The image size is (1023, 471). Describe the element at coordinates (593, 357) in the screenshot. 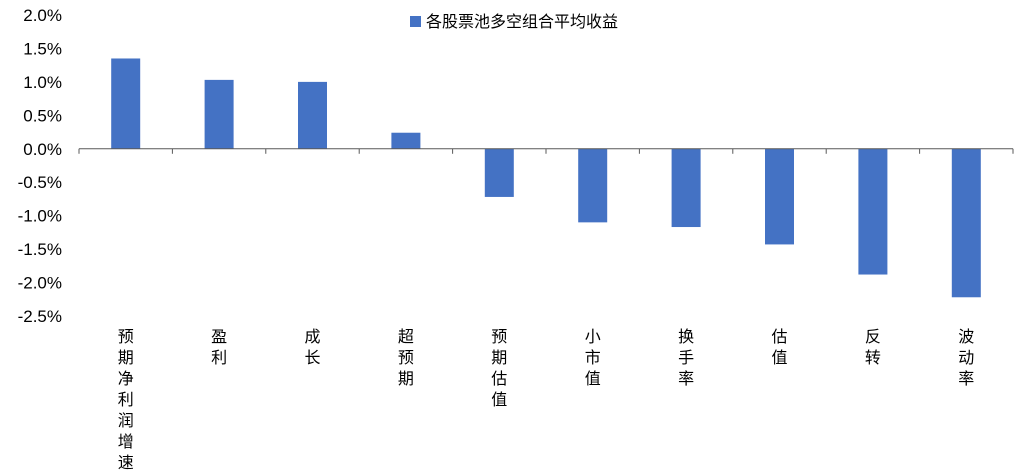

I see `category-label: 小市值` at that location.